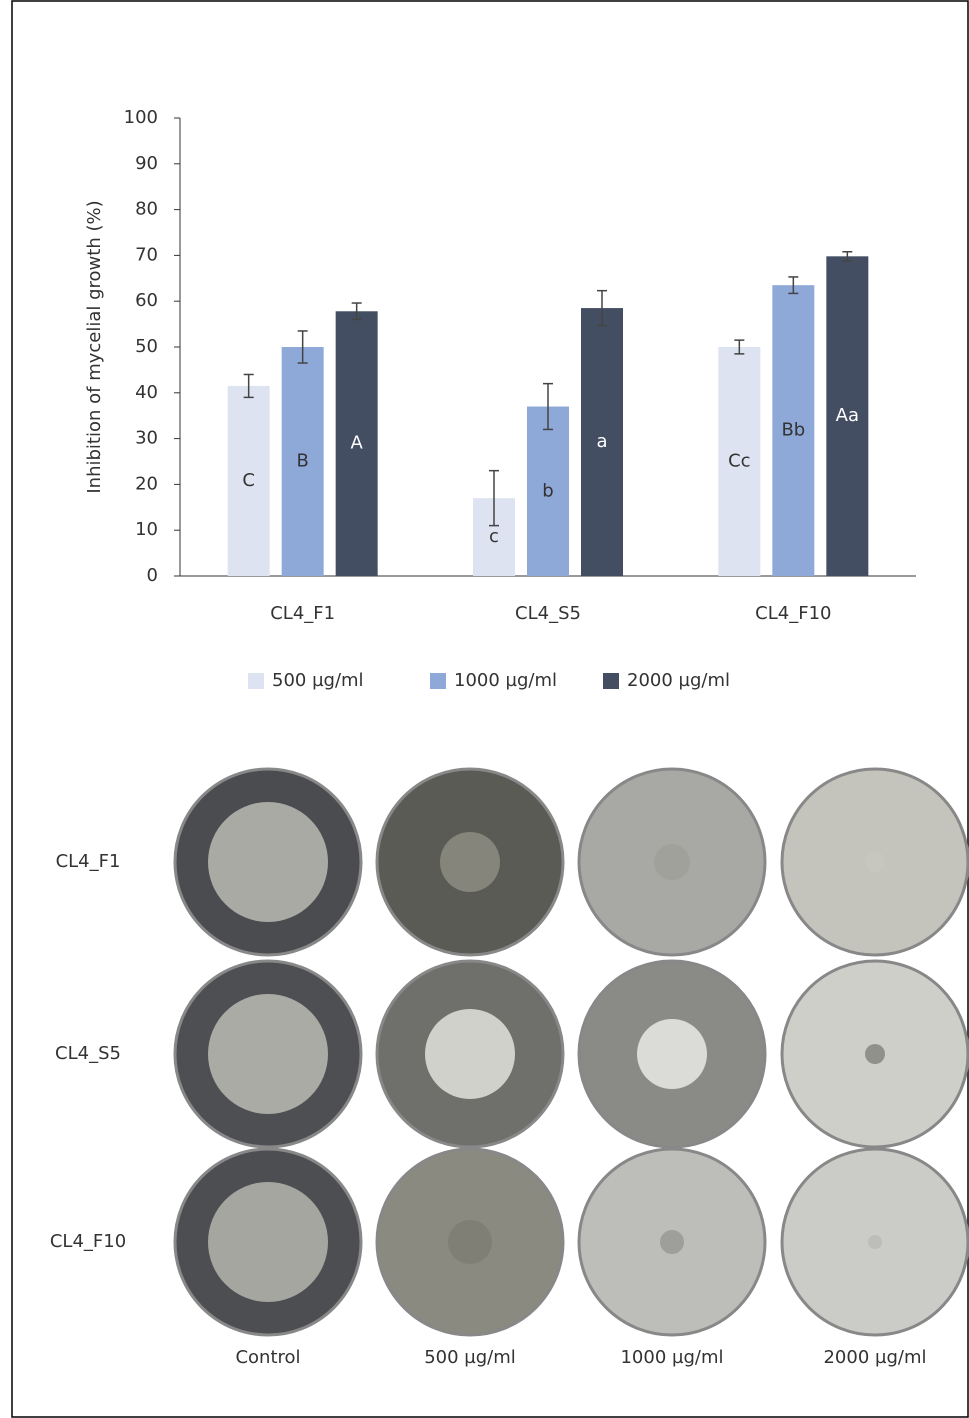 The width and height of the screenshot is (969, 1418). Describe the element at coordinates (793, 613) in the screenshot. I see `x-tick-label: CL4_F10` at that location.